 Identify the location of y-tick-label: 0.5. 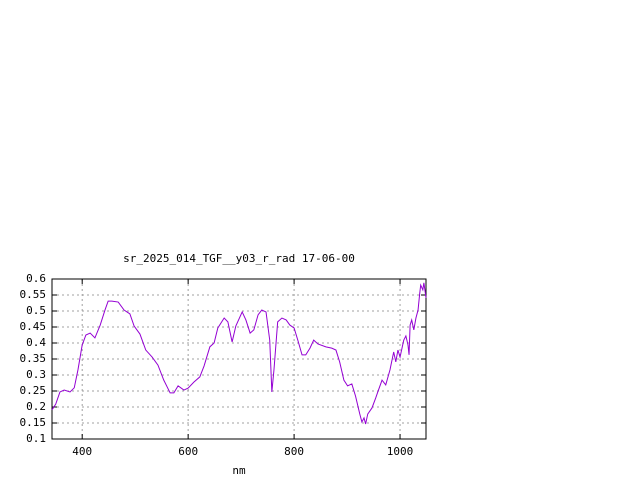
(36, 310).